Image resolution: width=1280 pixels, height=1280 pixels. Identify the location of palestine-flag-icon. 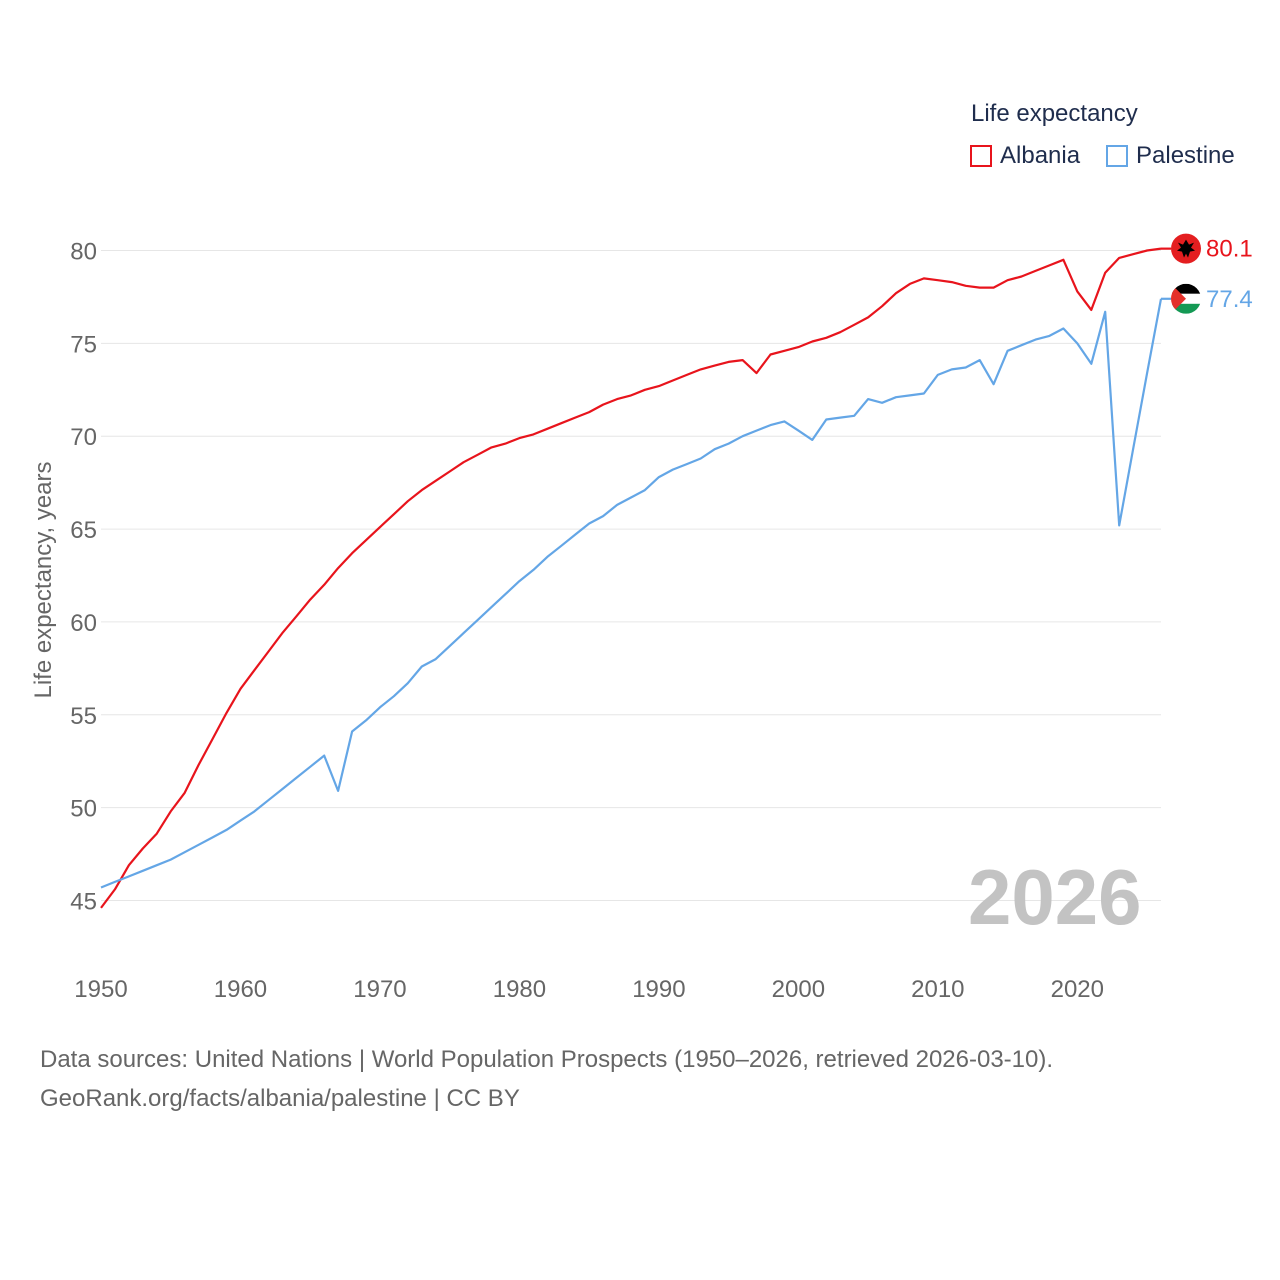
(1186, 298).